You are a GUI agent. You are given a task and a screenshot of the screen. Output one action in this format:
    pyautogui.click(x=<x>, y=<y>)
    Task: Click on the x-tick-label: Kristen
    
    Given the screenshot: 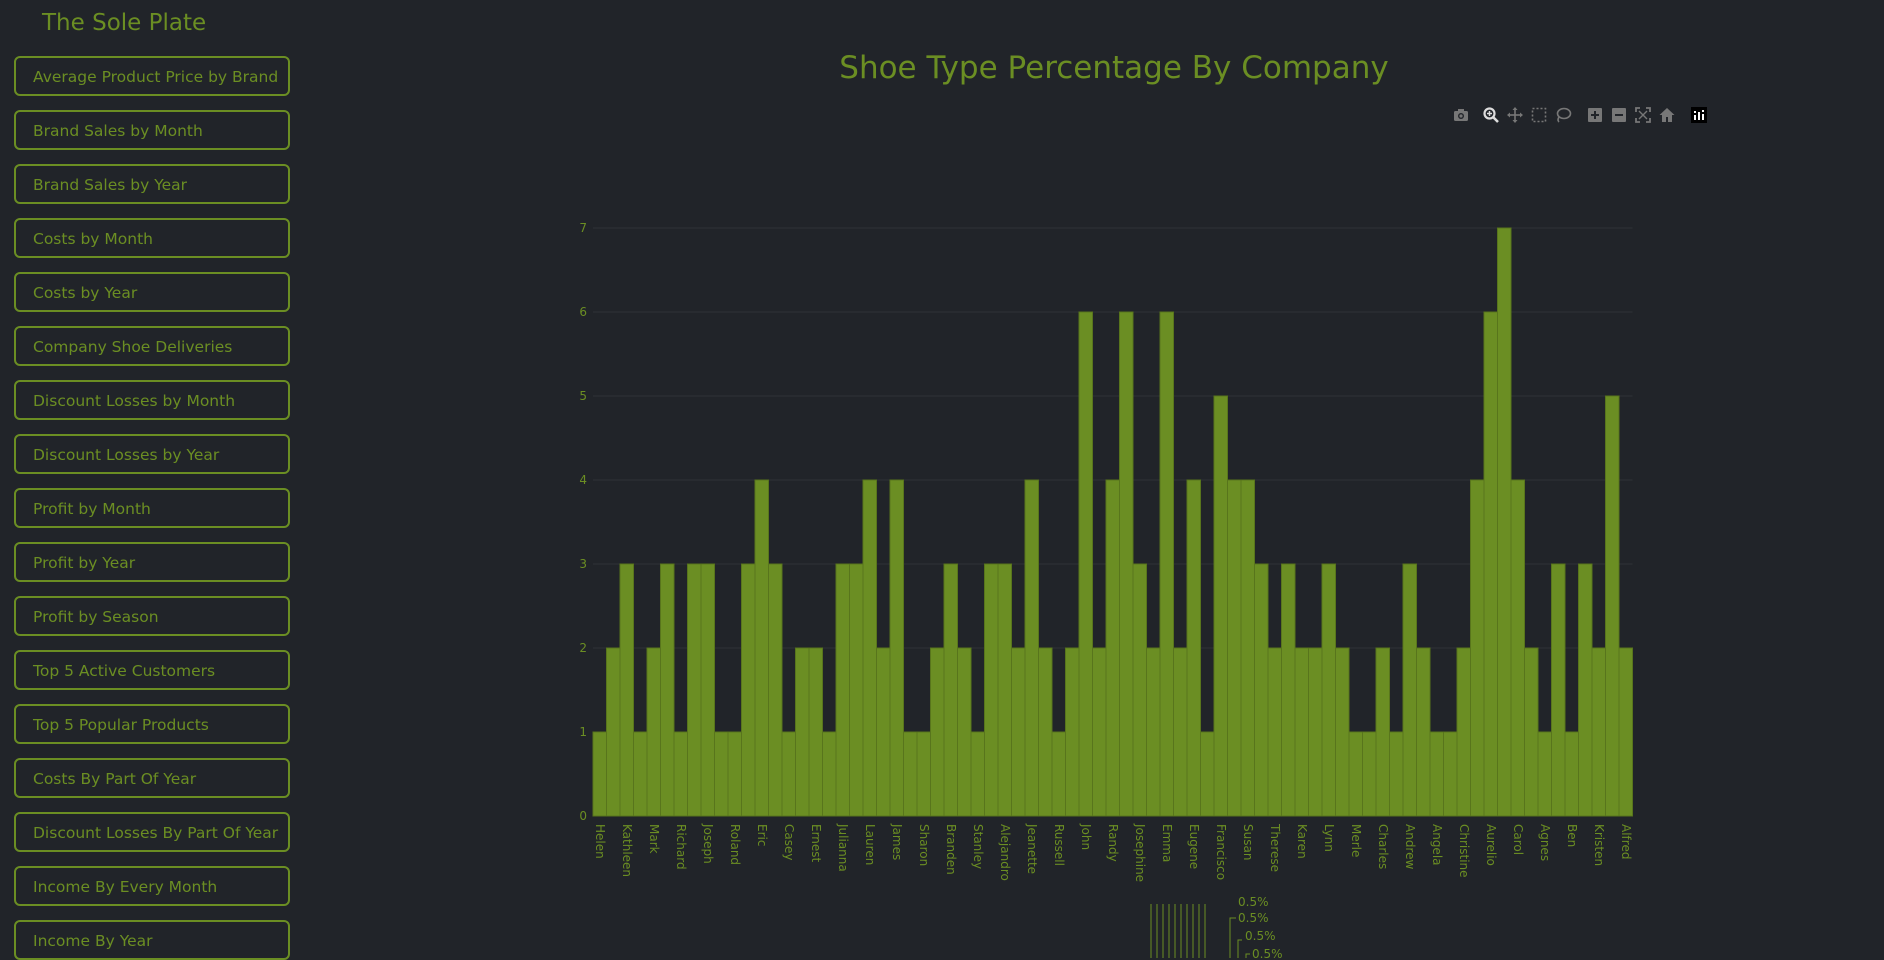 What is the action you would take?
    pyautogui.click(x=1599, y=845)
    